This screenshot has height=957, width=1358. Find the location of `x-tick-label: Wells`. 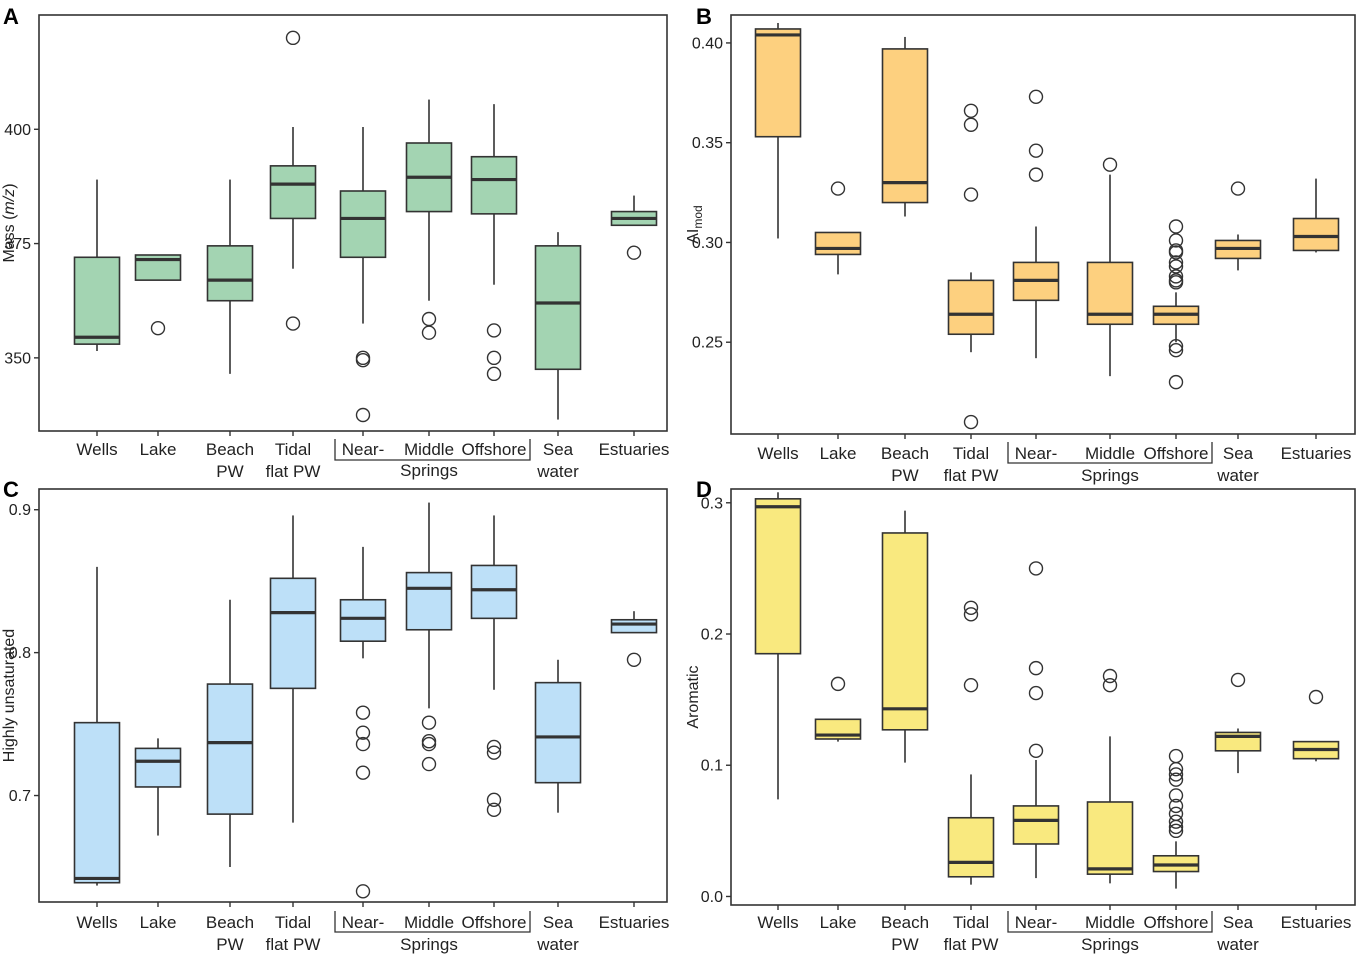

x-tick-label: Wells is located at coordinates (777, 922).